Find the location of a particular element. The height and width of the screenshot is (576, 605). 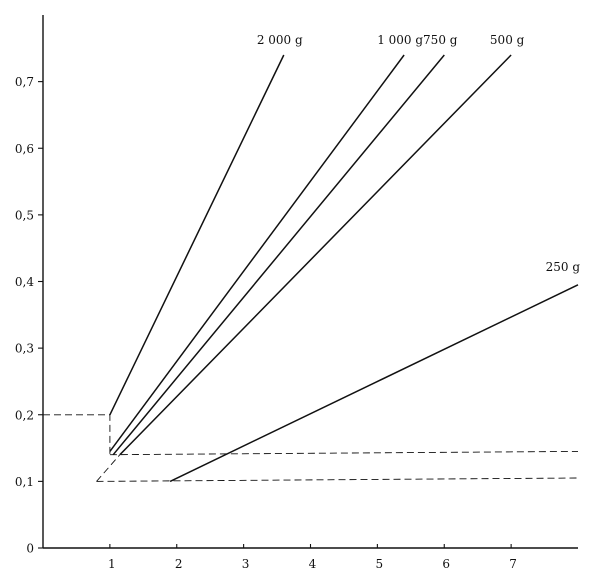

x-tick-label: 5 is located at coordinates (380, 564).